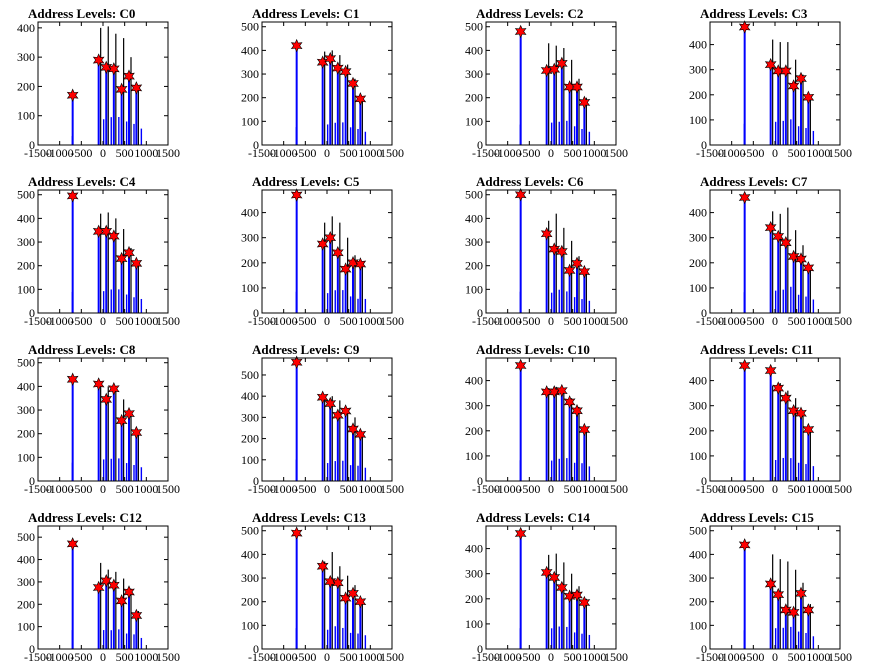  I want to click on subplot-title: Address Levels: C9, so click(306, 349).